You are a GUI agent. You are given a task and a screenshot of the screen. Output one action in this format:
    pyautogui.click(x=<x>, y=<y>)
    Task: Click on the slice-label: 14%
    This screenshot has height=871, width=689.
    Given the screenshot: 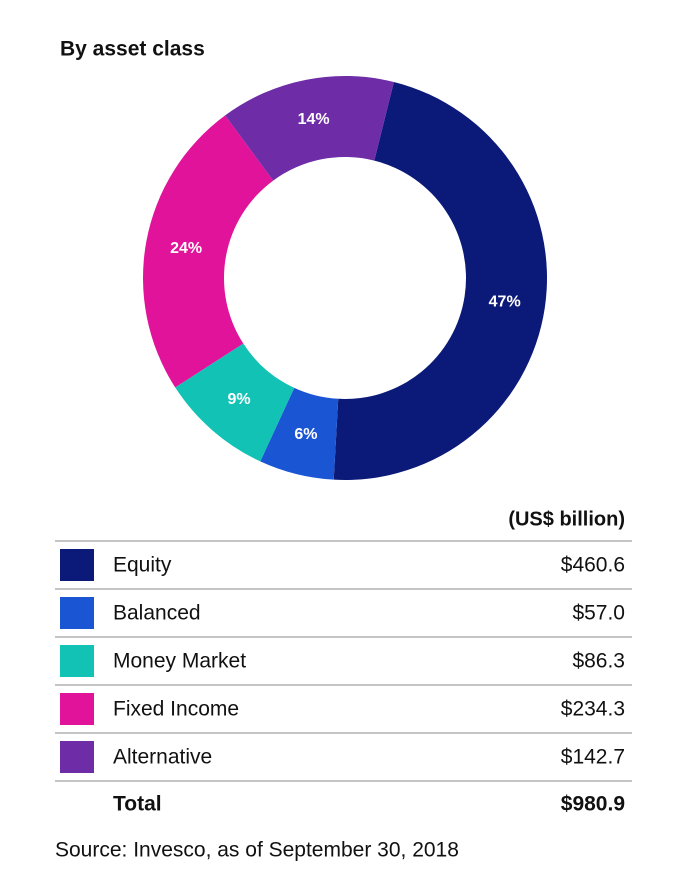 What is the action you would take?
    pyautogui.click(x=314, y=119)
    